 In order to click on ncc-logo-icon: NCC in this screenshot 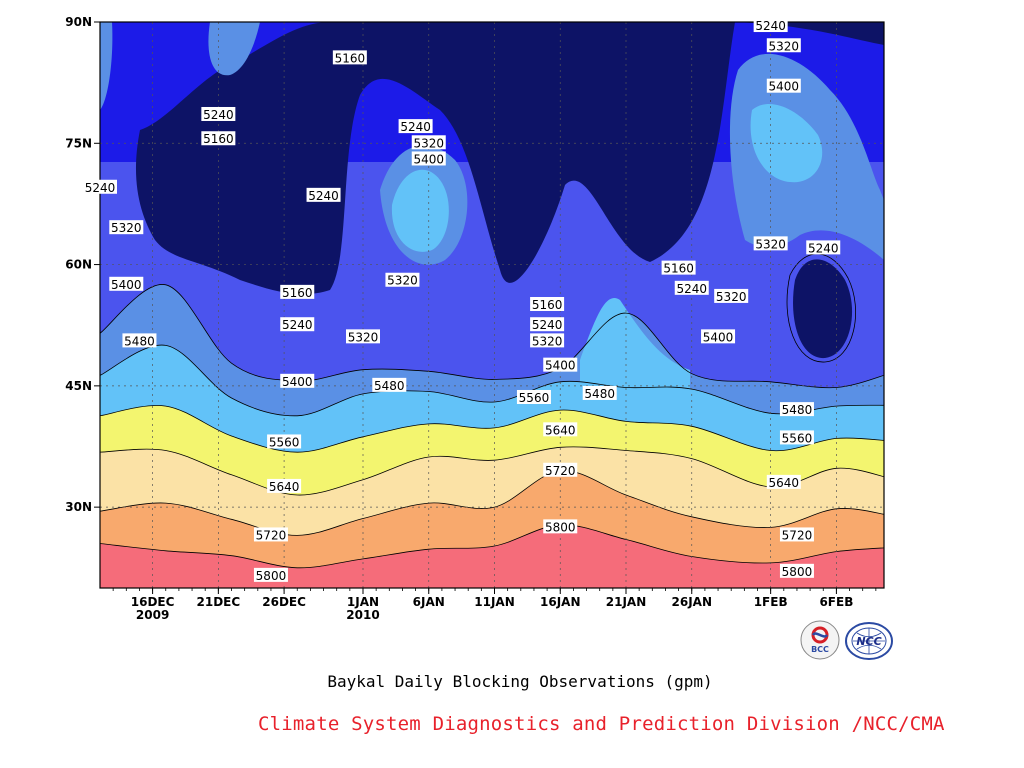, I will do `click(869, 641)`.